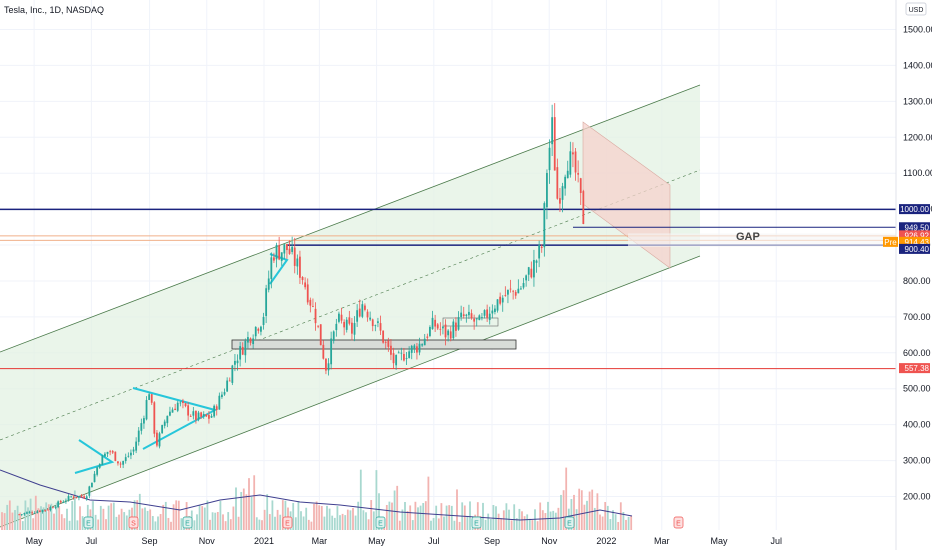 The width and height of the screenshot is (932, 550). What do you see at coordinates (133, 524) in the screenshot?
I see `earnings-marker-letter: S` at bounding box center [133, 524].